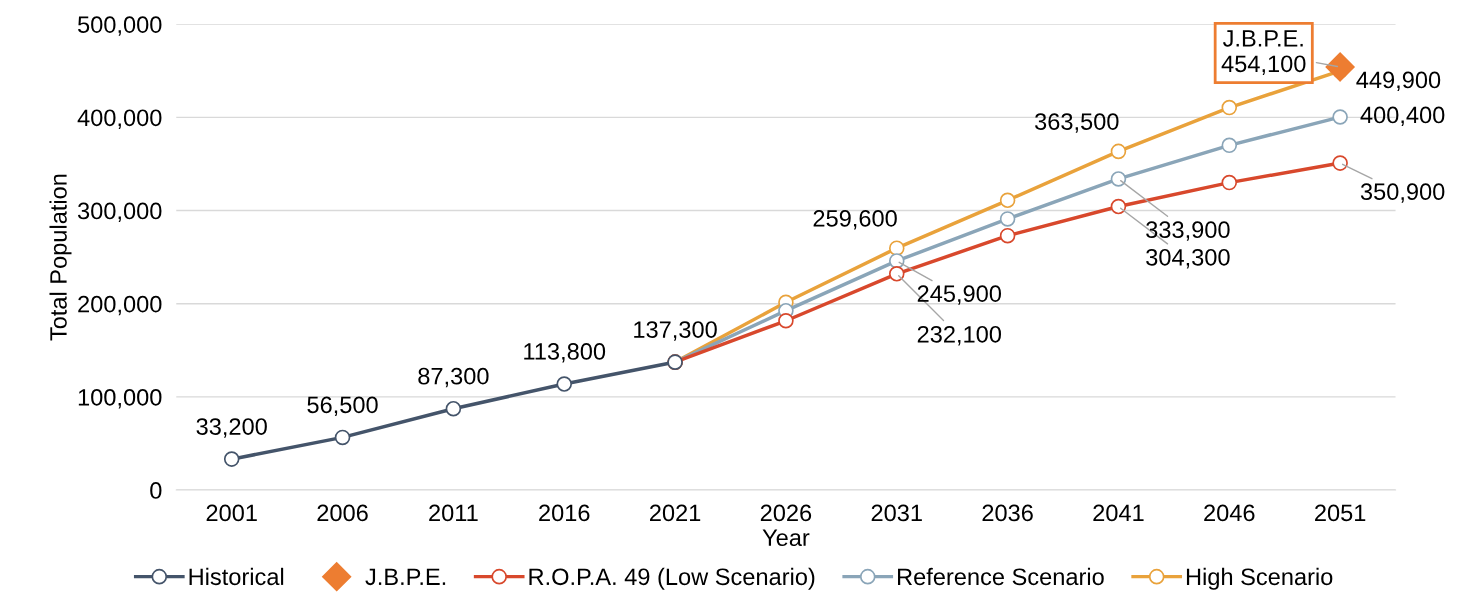  Describe the element at coordinates (236, 576) in the screenshot. I see `legend-label: Historical` at that location.